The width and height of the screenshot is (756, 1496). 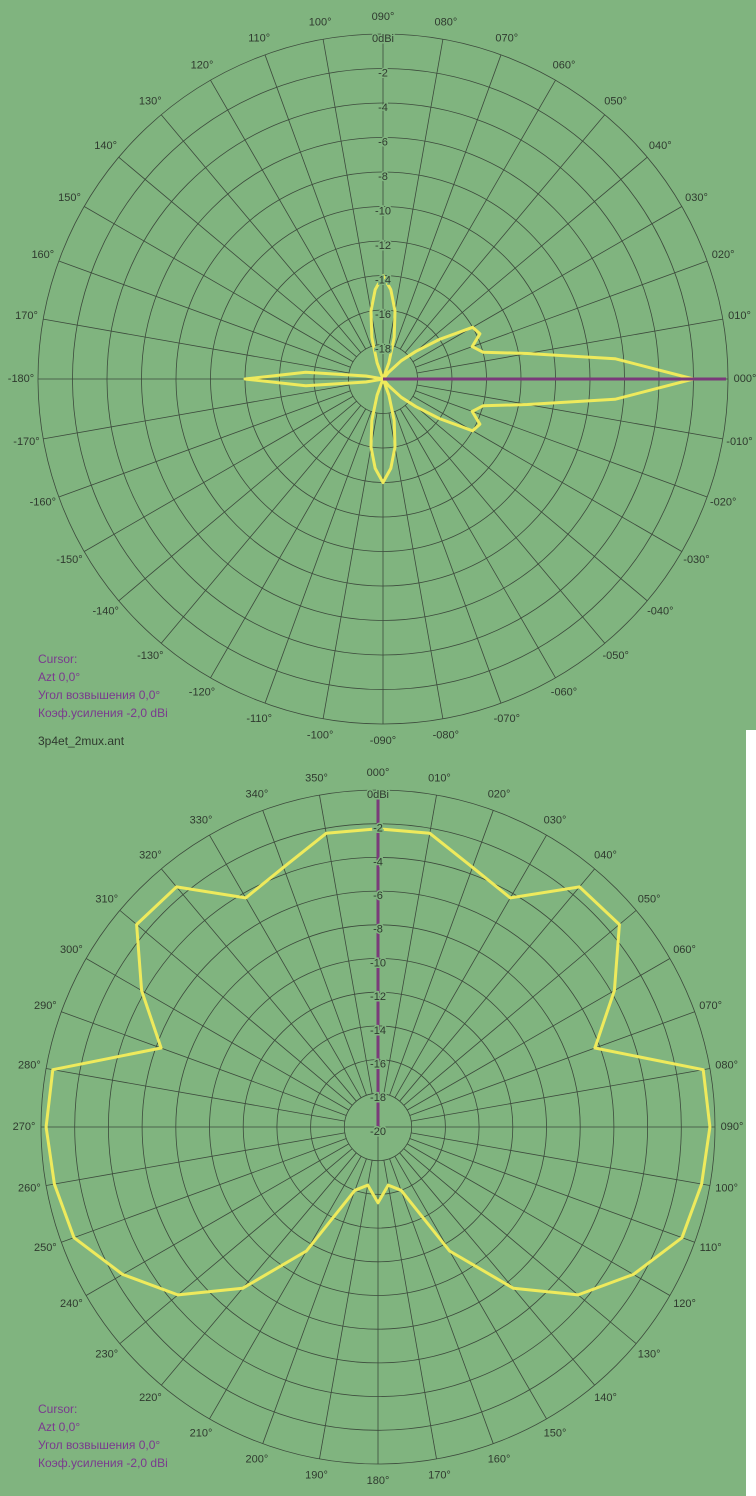 I want to click on ring-label: -20, so click(x=378, y=1132).